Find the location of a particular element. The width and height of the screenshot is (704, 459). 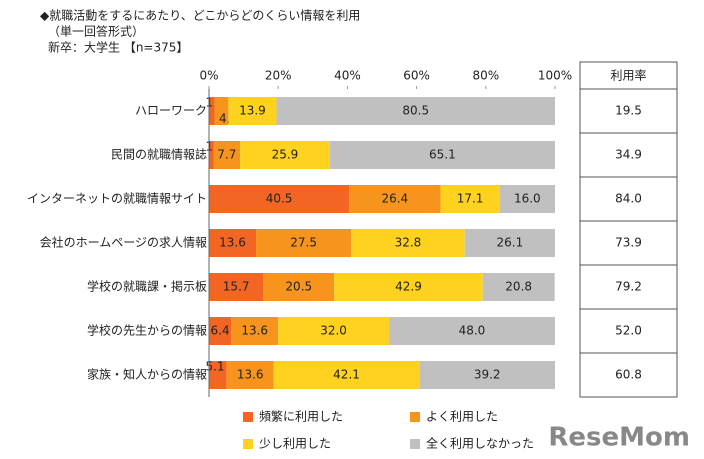

data-label: 42.9 is located at coordinates (408, 287).